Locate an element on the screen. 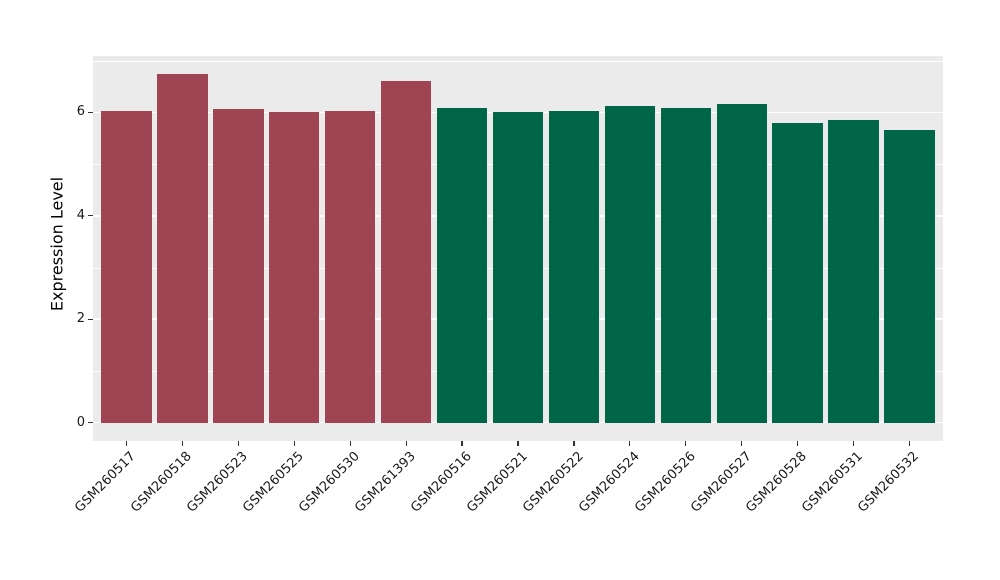 This screenshot has width=1000, height=580. y-axis-title: Expression Level is located at coordinates (57, 244).